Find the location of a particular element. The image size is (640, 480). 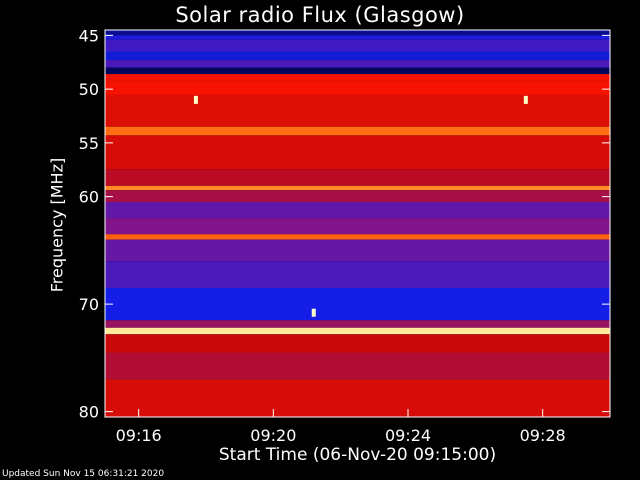

y-tick-label-4: 70 is located at coordinates (89, 304).